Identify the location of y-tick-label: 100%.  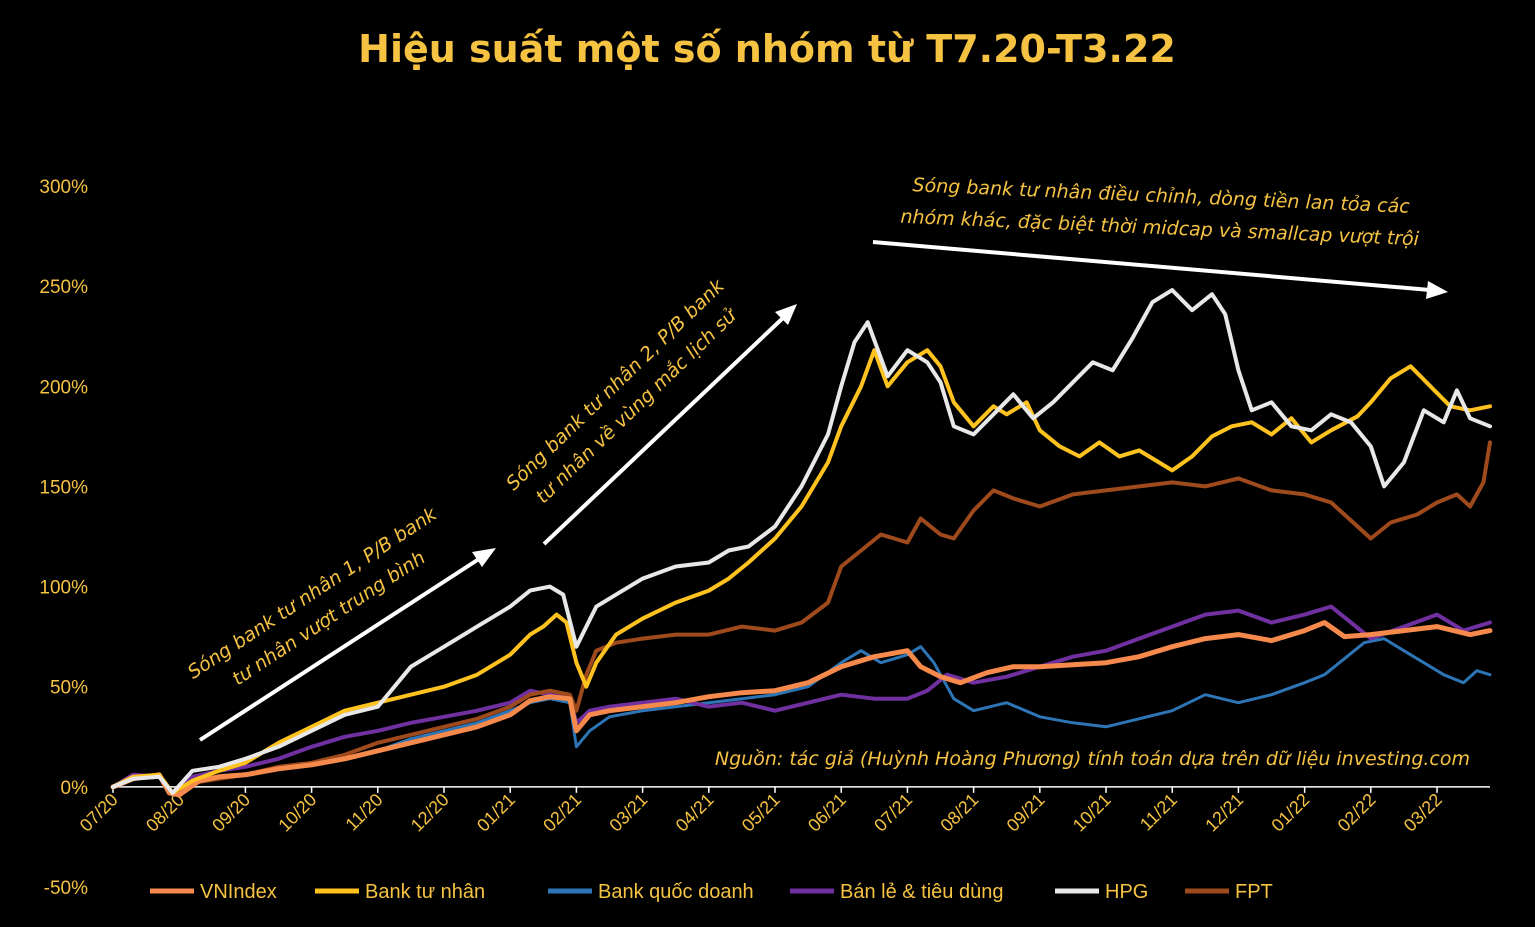
(63, 588).